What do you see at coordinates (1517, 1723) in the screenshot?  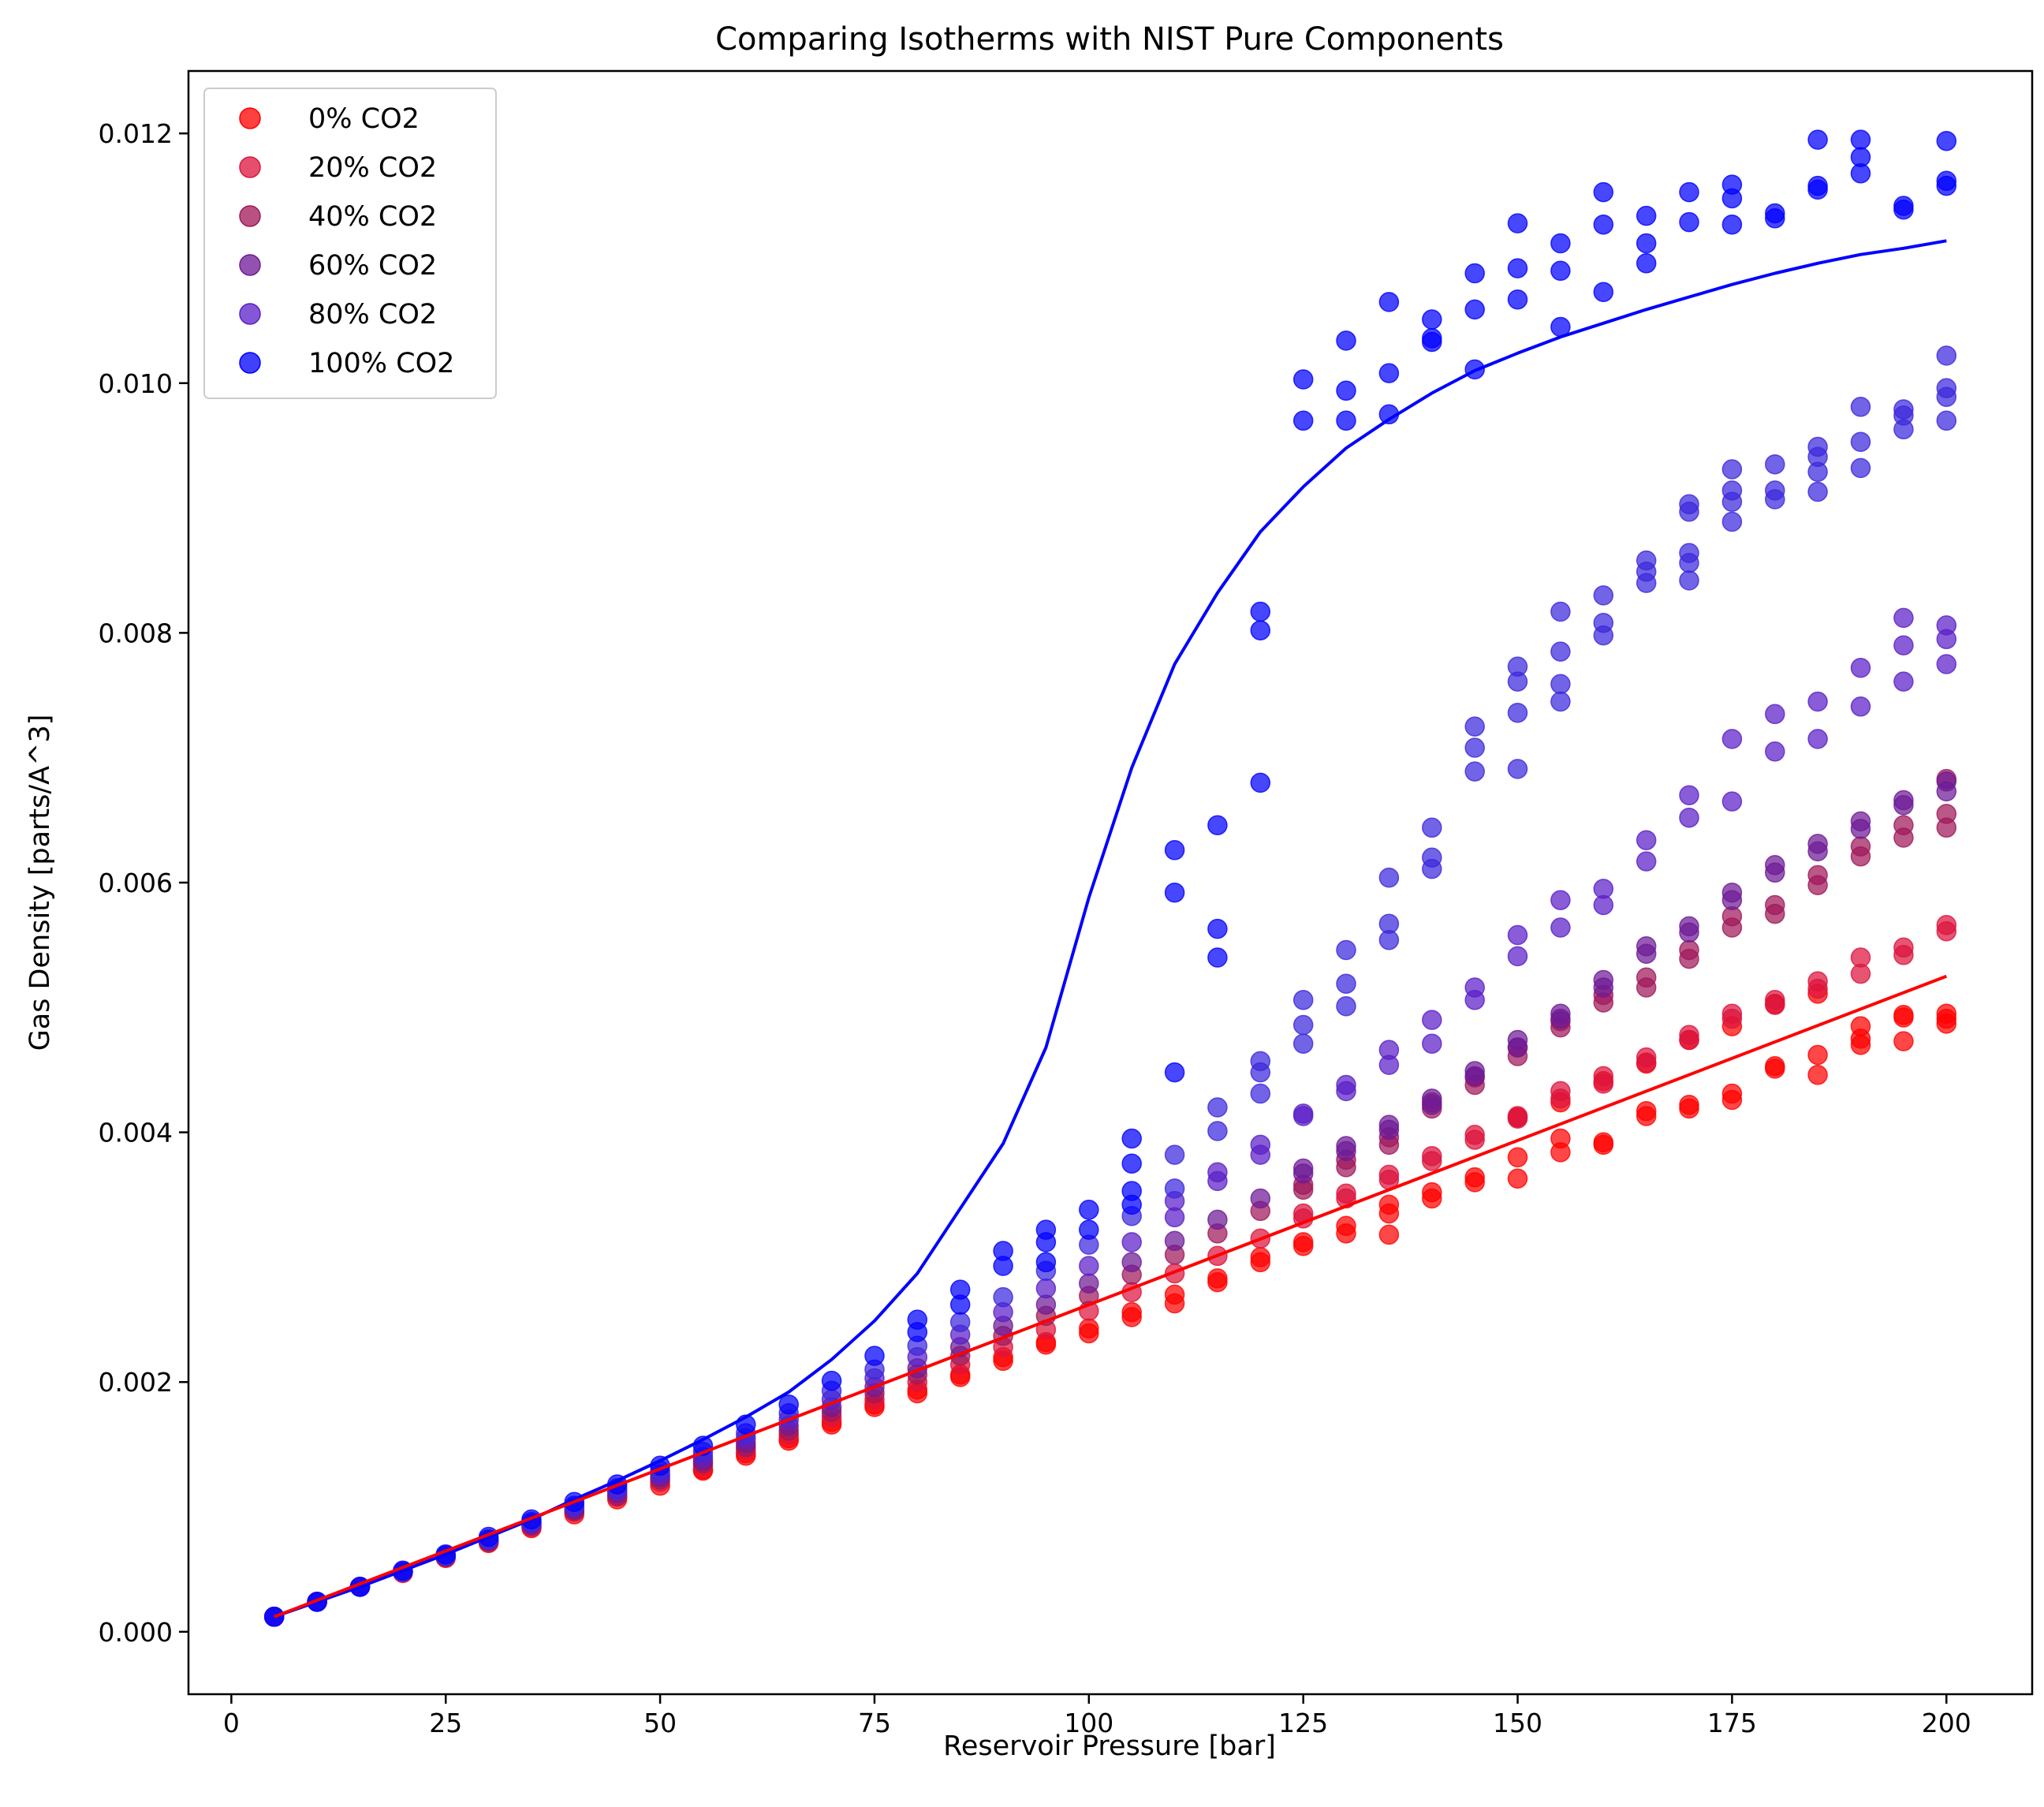 I see `x-tick-label: 150` at bounding box center [1517, 1723].